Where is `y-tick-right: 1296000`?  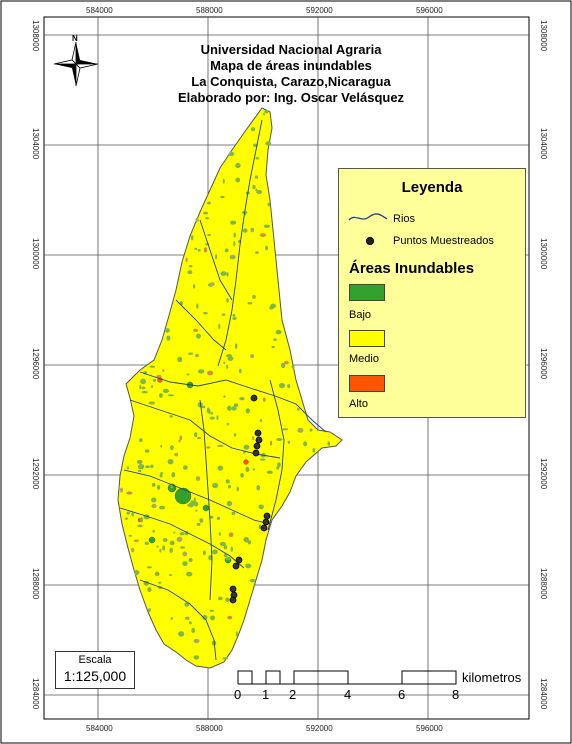 y-tick-right: 1296000 is located at coordinates (543, 364).